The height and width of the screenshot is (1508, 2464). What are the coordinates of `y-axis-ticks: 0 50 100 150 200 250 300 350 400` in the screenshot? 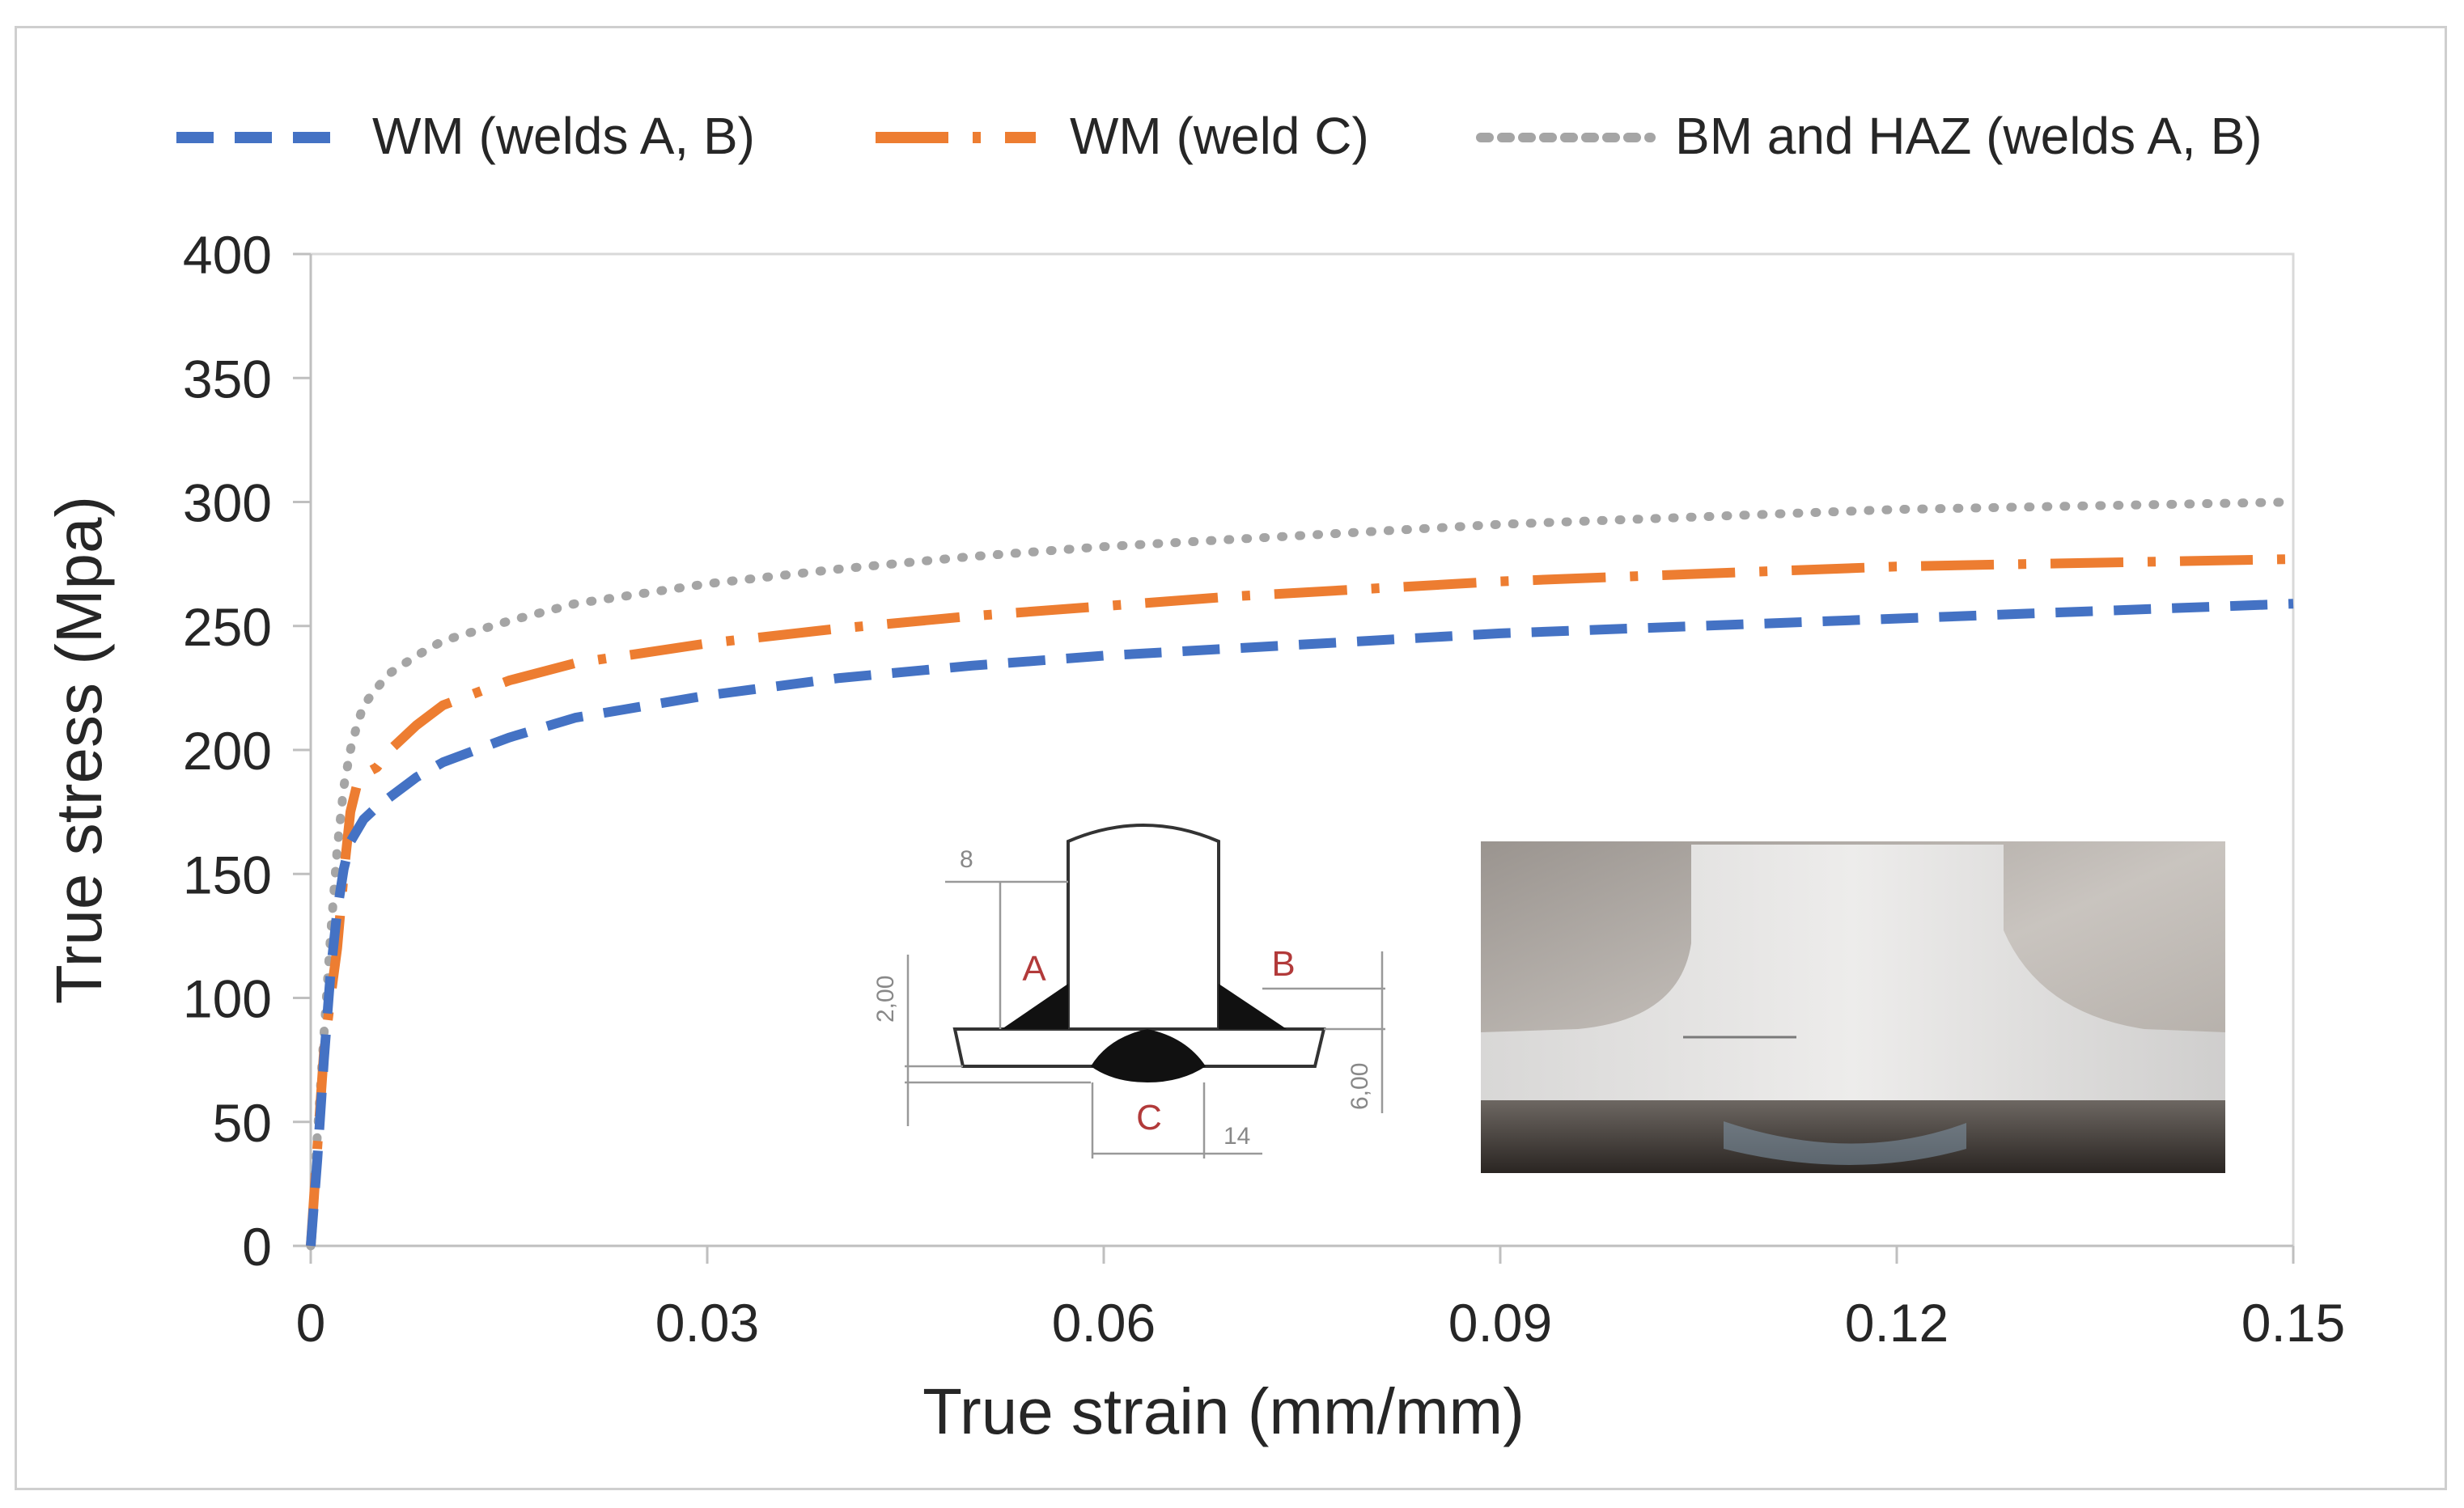 It's located at (247, 751).